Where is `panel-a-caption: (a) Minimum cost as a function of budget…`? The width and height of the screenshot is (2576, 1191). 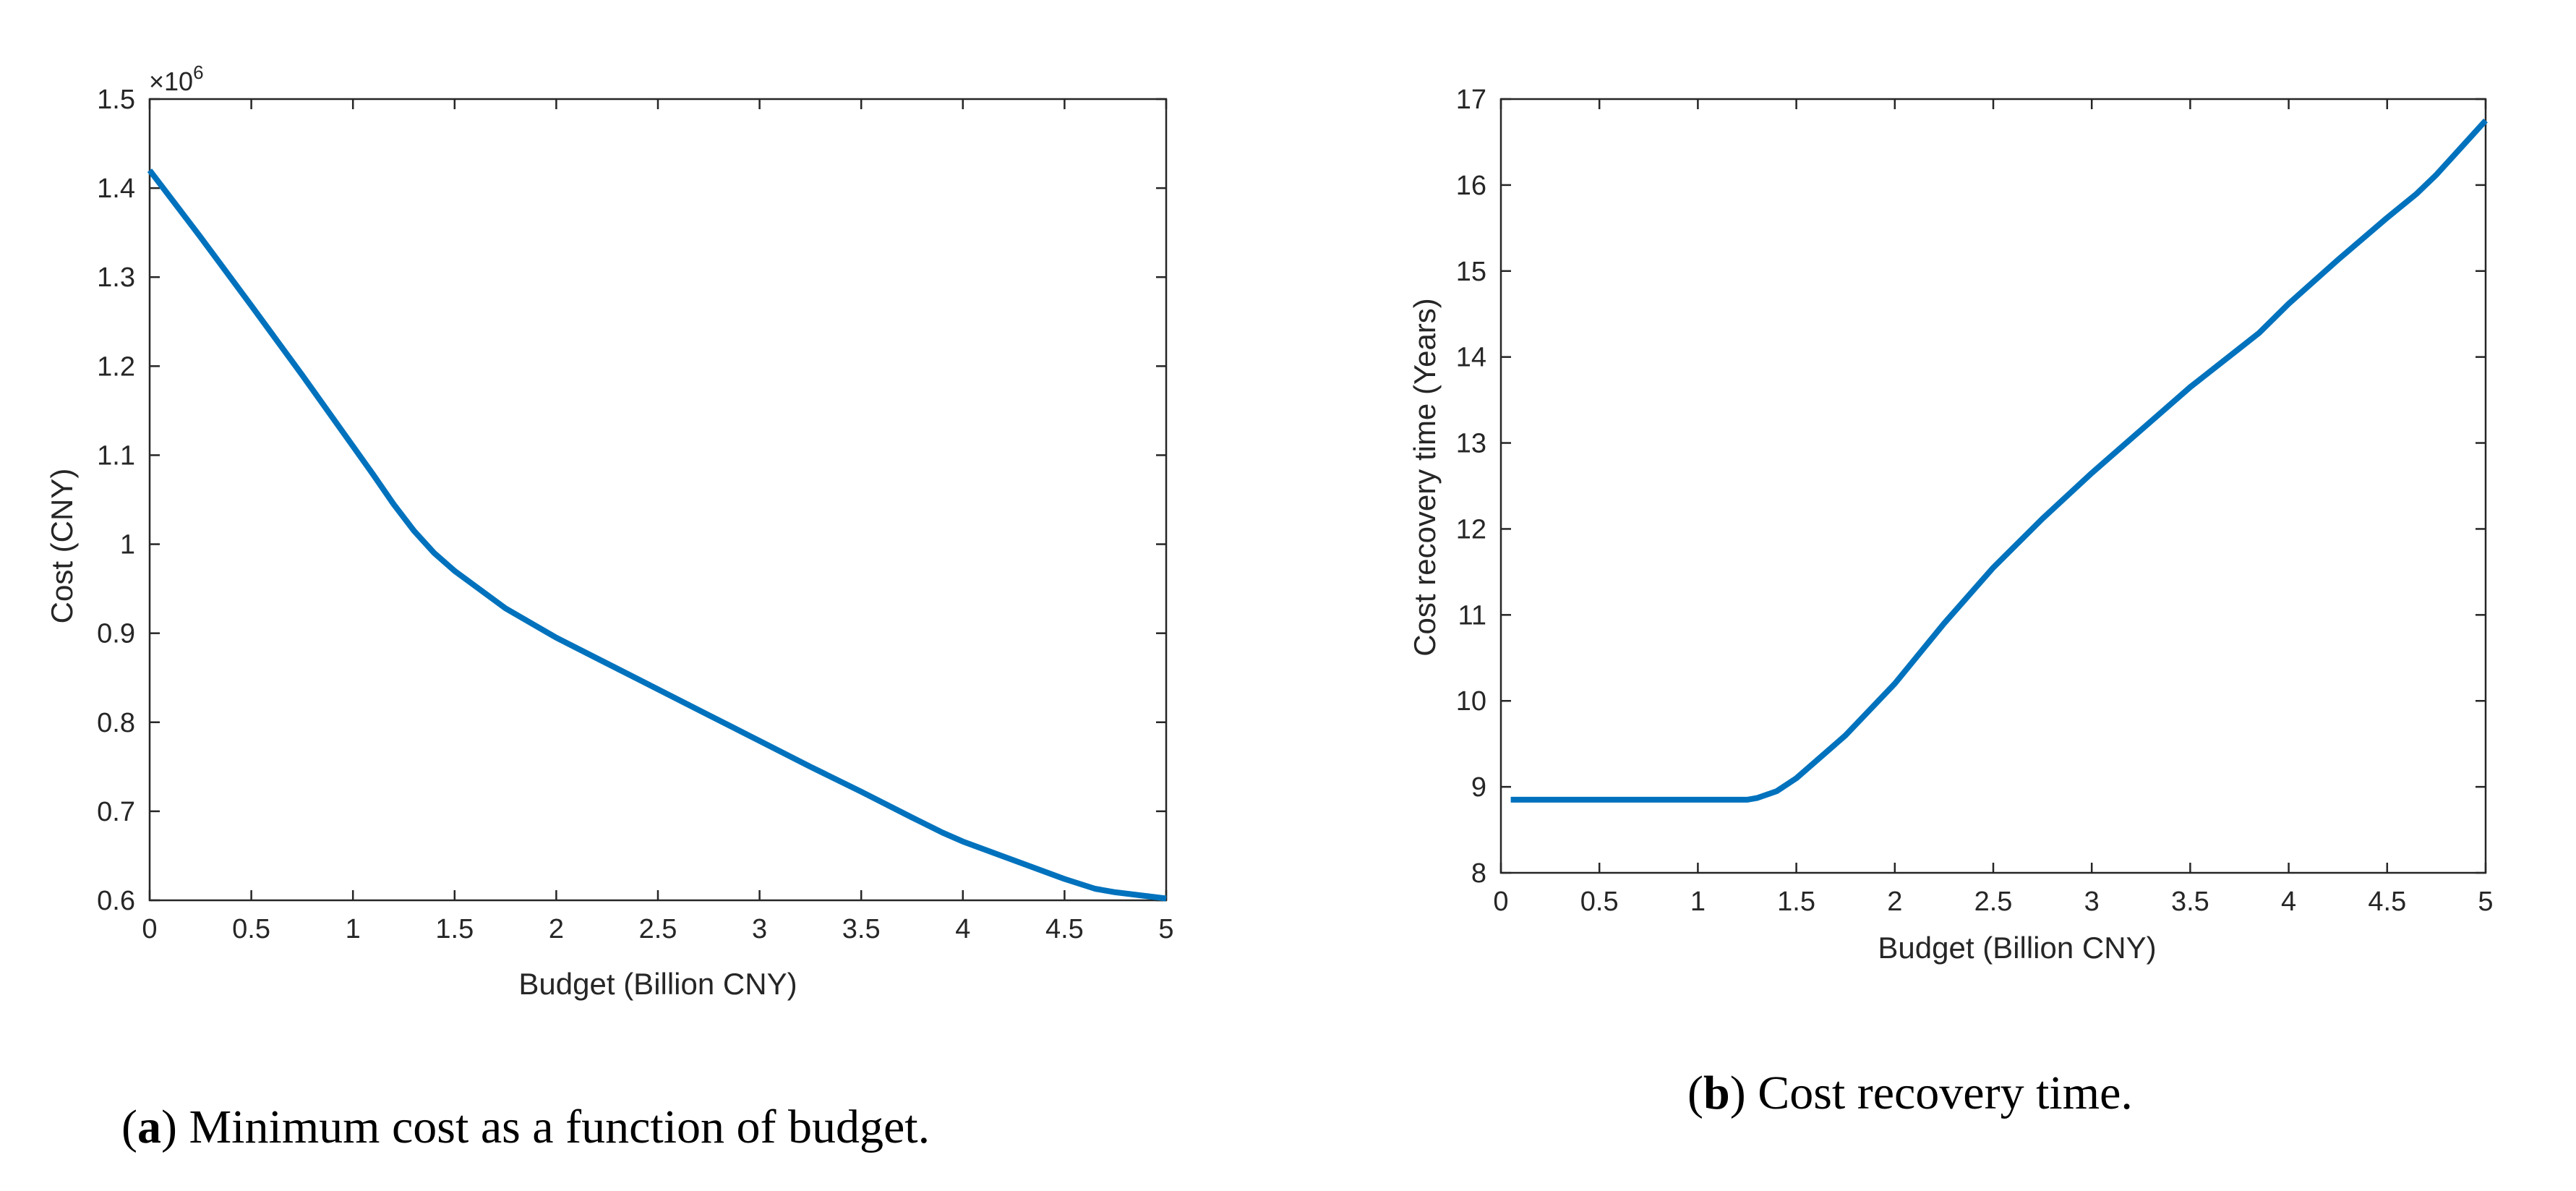 panel-a-caption: (a) Minimum cost as a function of budget… is located at coordinates (525, 1127).